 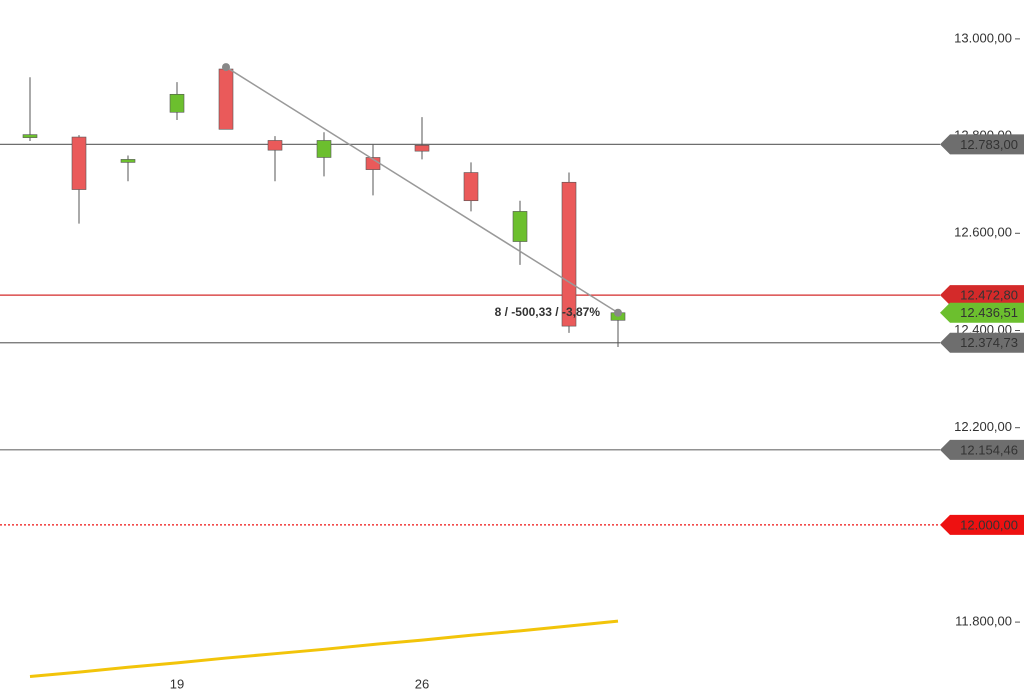 What do you see at coordinates (324, 649) in the screenshot?
I see `moving-average` at bounding box center [324, 649].